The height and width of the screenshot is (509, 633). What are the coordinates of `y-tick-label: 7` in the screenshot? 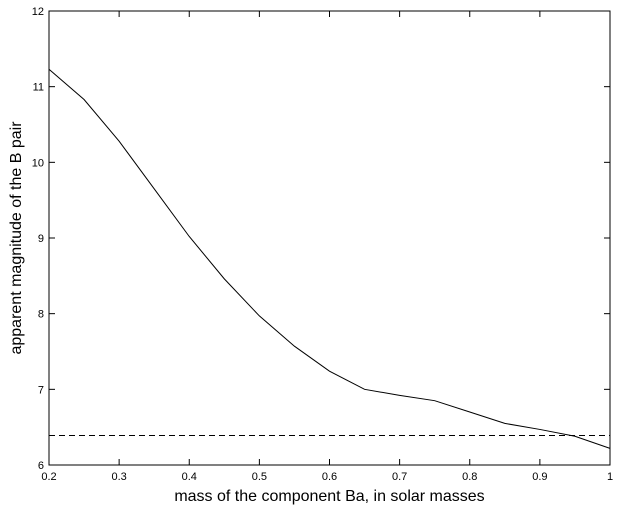 It's located at (41, 390).